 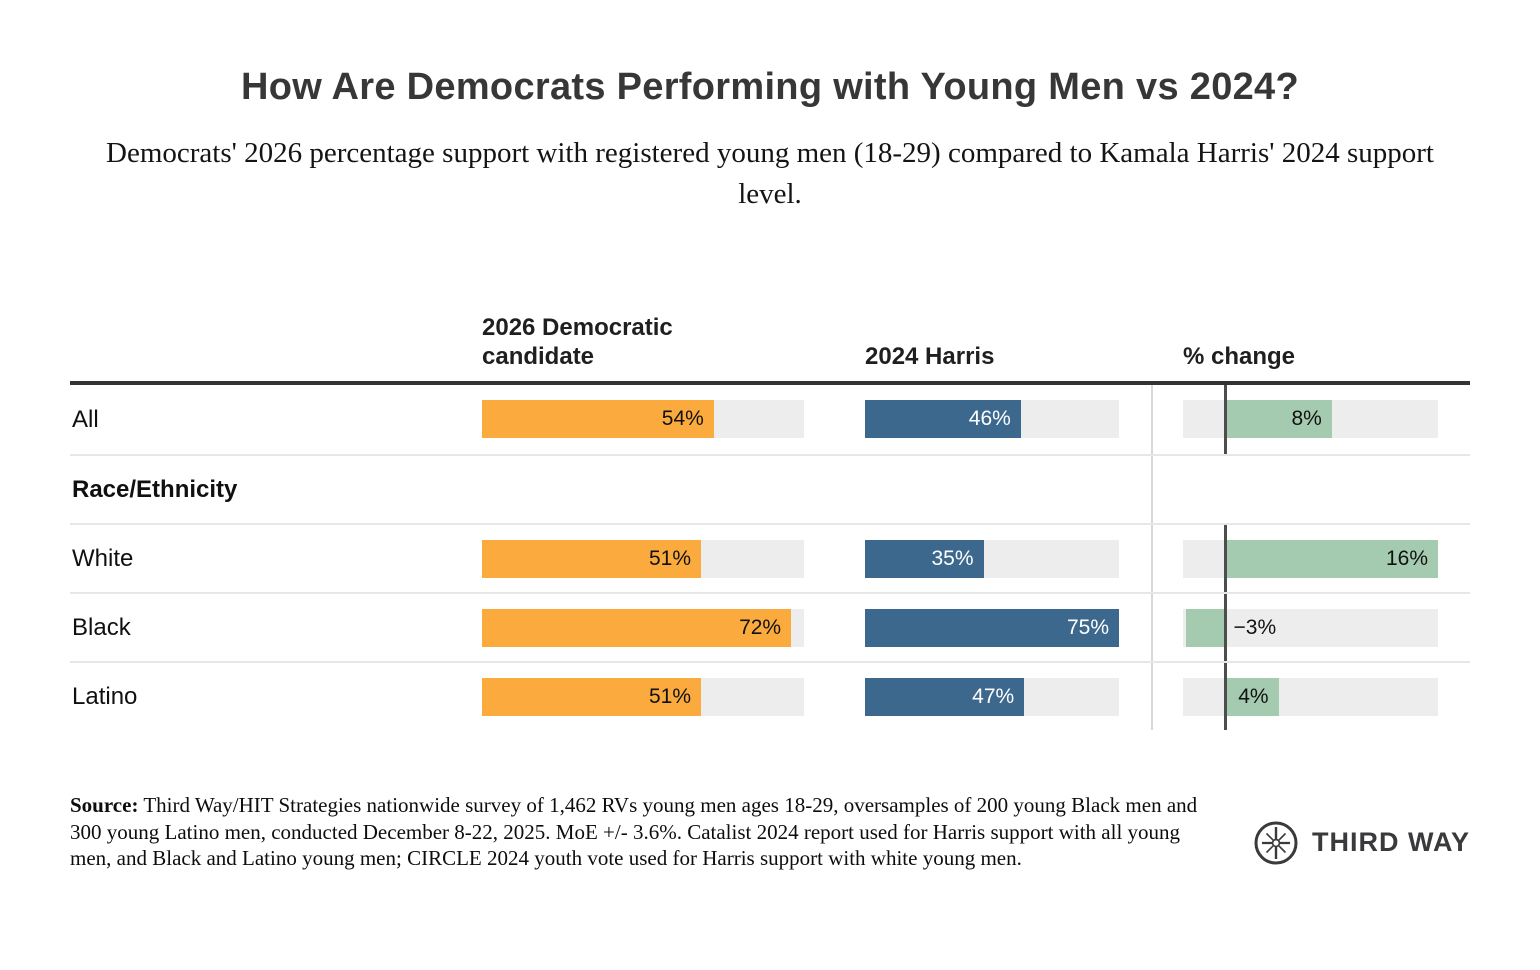 I want to click on bar-2026-black: 72%, so click(x=637, y=628).